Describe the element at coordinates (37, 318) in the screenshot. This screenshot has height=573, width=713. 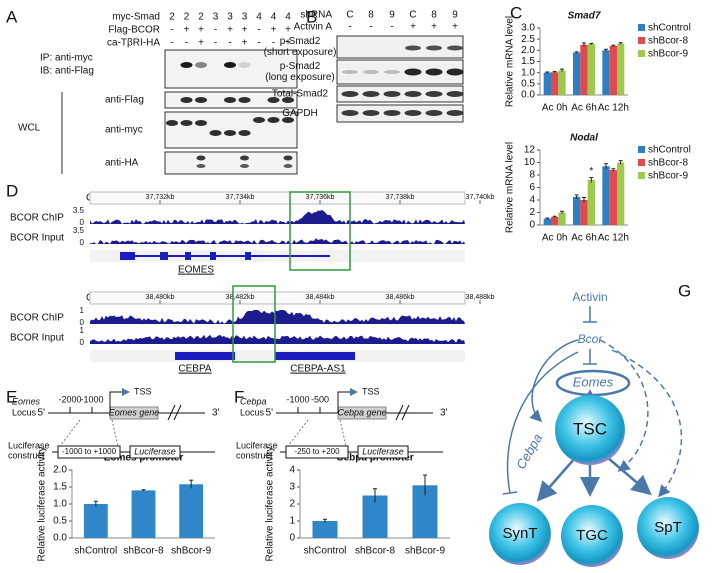
I see `track-label: BCOR ChIP` at that location.